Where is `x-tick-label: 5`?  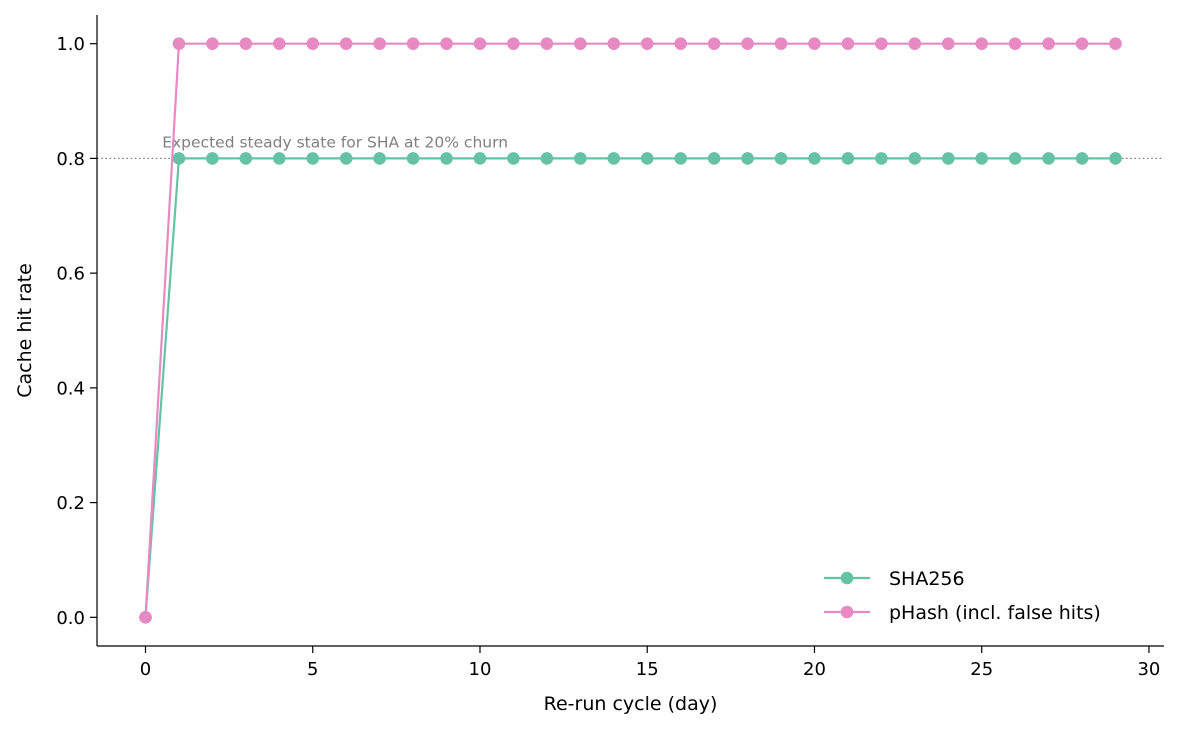
x-tick-label: 5 is located at coordinates (312, 669).